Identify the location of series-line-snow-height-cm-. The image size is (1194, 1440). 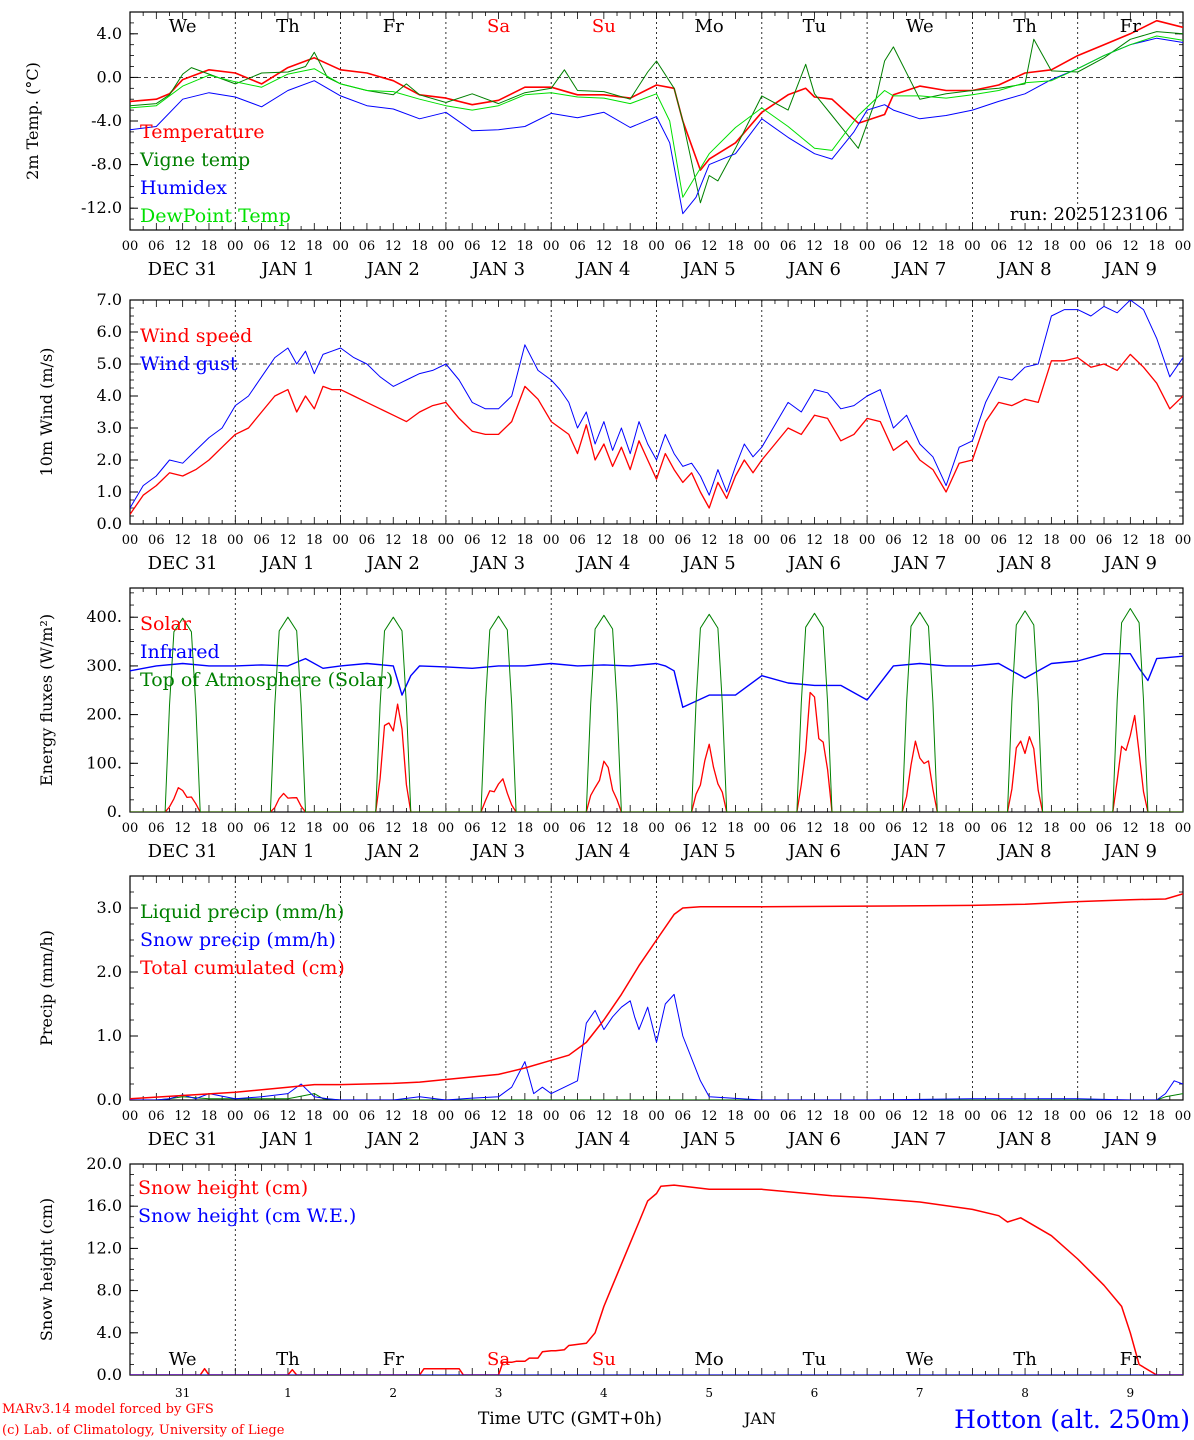
(656, 1279).